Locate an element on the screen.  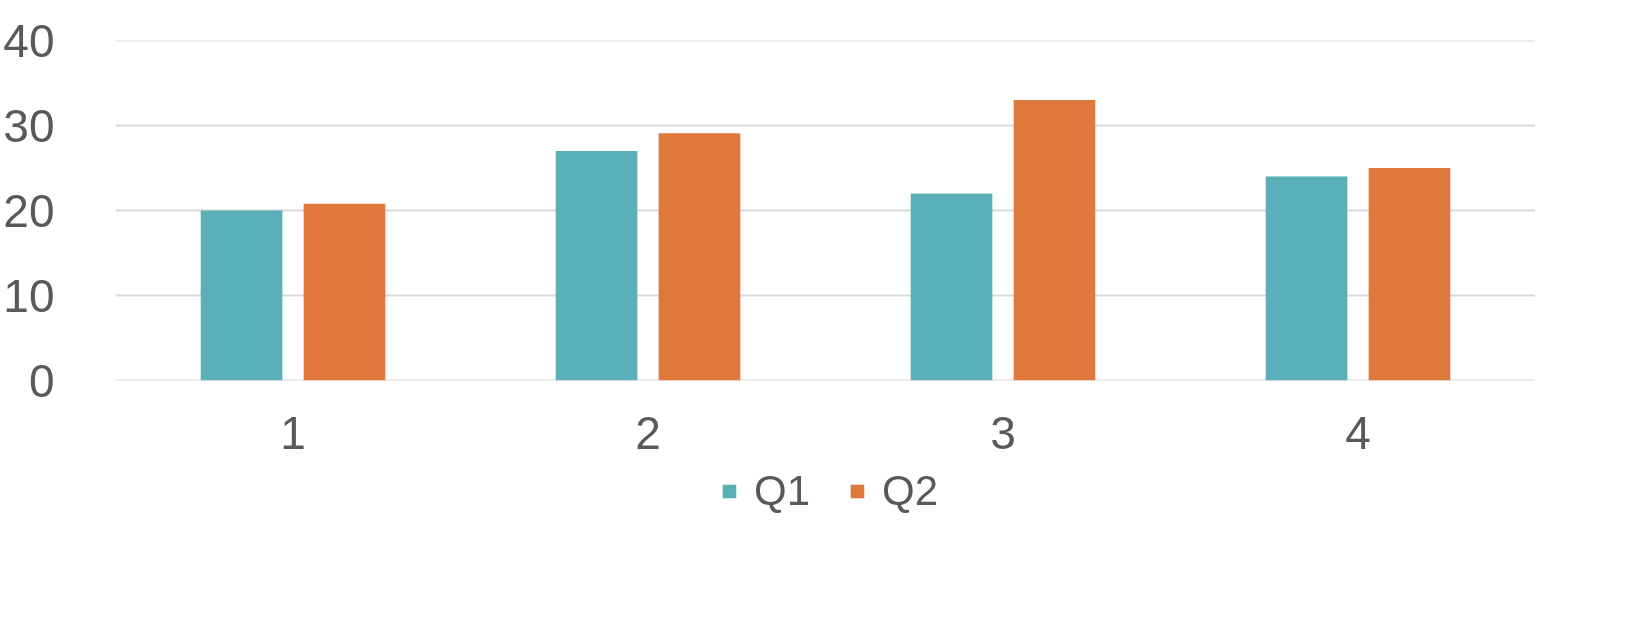
legend-label: Q1 is located at coordinates (781, 491).